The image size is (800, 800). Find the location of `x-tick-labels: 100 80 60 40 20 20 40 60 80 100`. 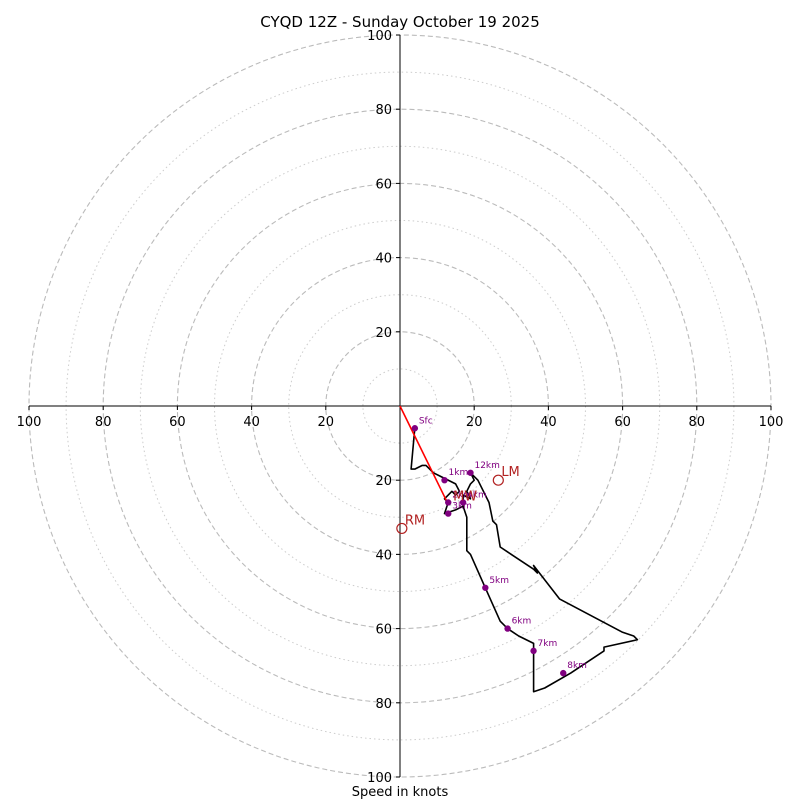

x-tick-labels: 100 80 60 40 20 20 40 60 80 100 is located at coordinates (400, 422).